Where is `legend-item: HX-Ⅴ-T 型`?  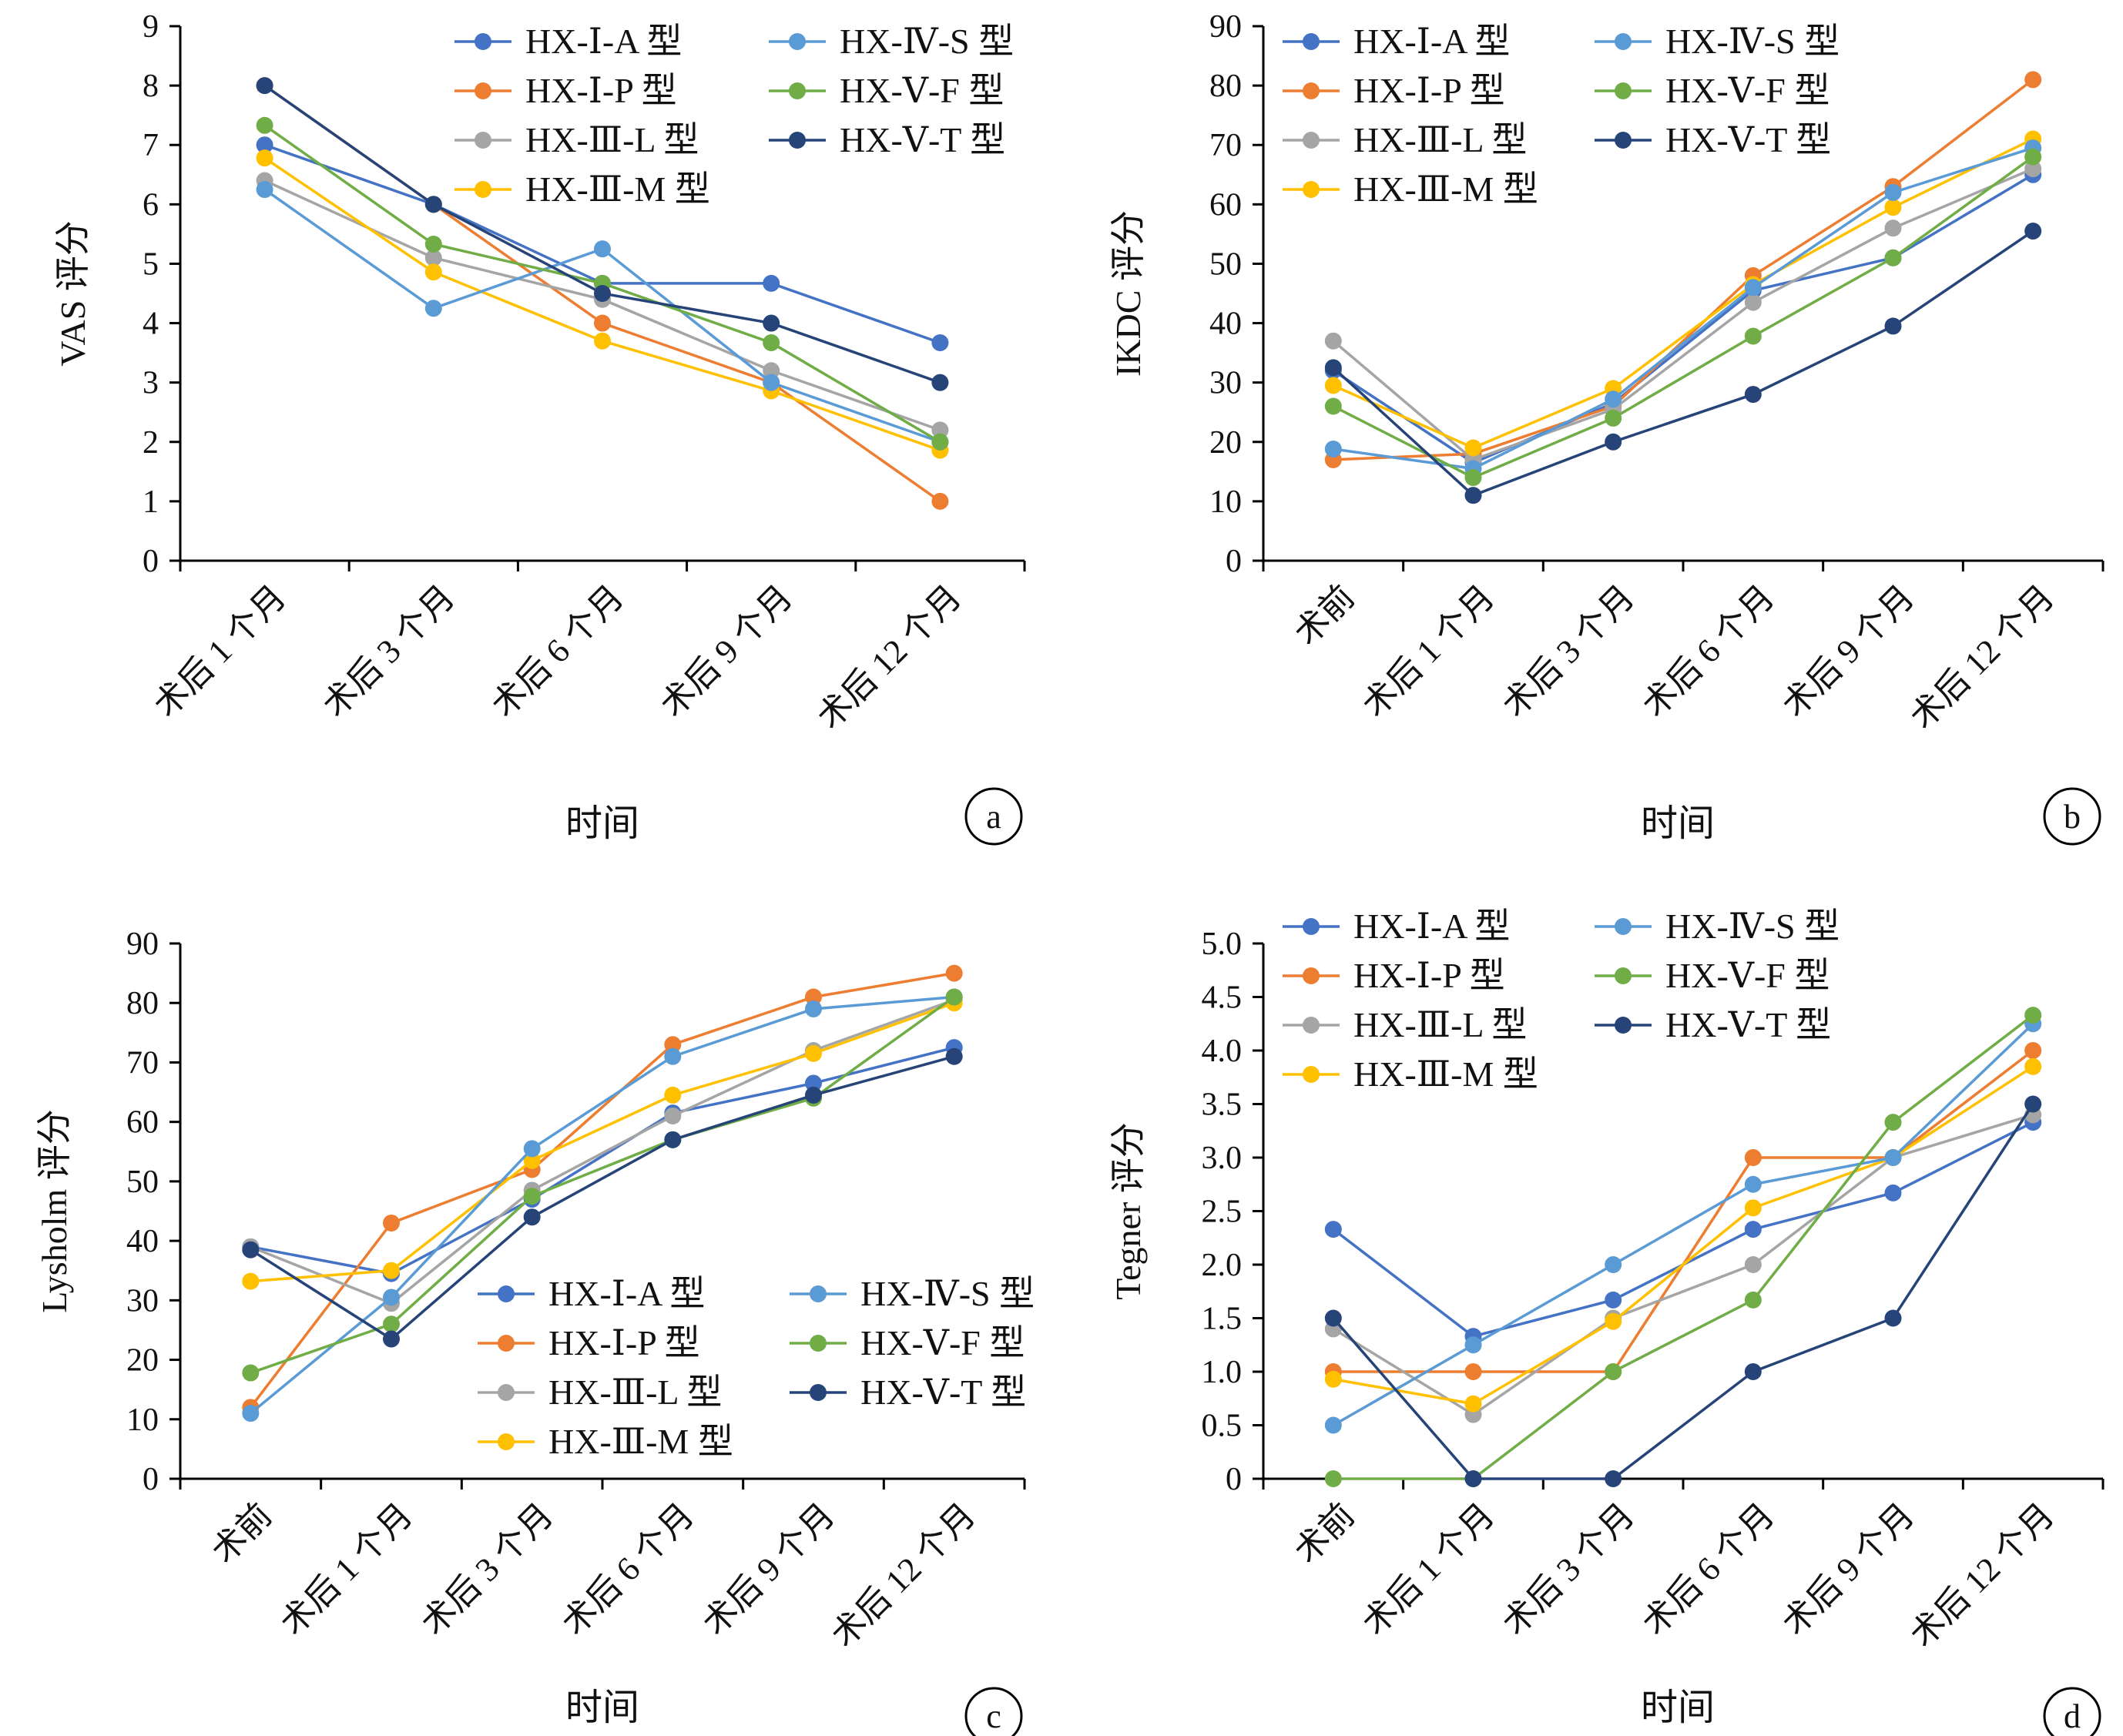 legend-item: HX-Ⅴ-T 型 is located at coordinates (887, 139).